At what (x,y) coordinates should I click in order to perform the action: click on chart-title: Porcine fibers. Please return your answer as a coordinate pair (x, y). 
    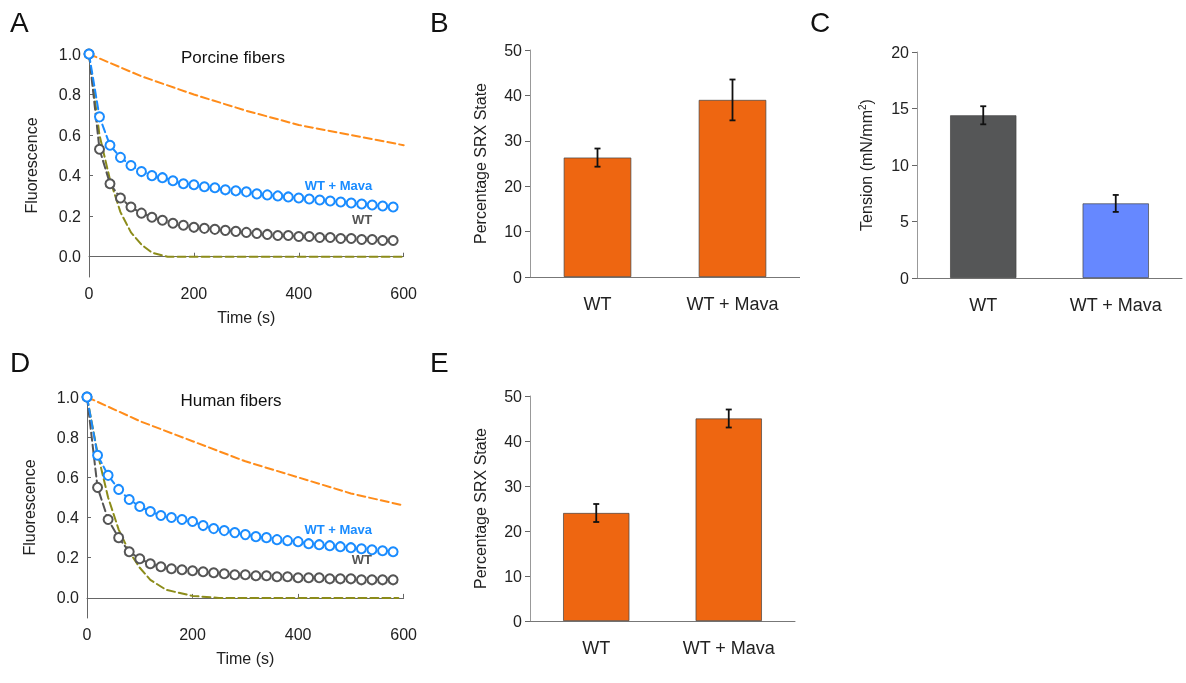
    Looking at the image, I should click on (233, 57).